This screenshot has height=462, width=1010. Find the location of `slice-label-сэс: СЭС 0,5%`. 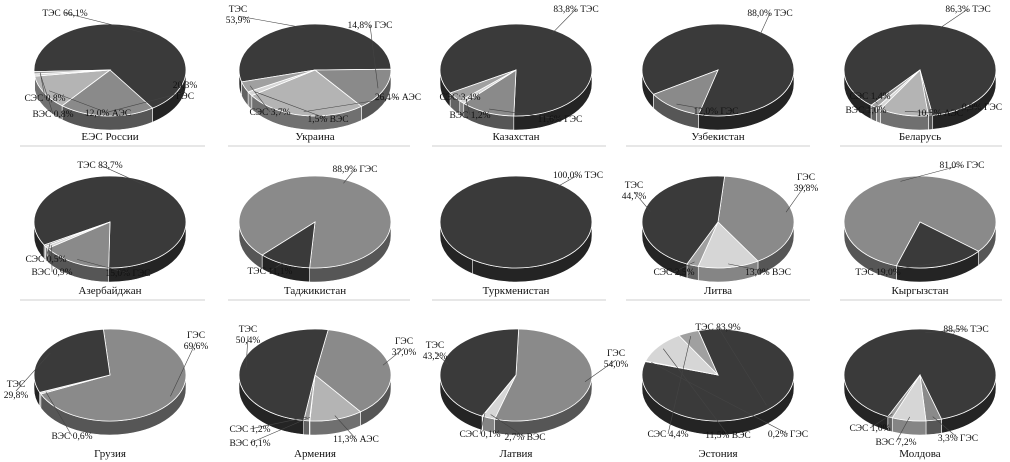

slice-label-сэс: СЭС 0,5% is located at coordinates (45, 260).